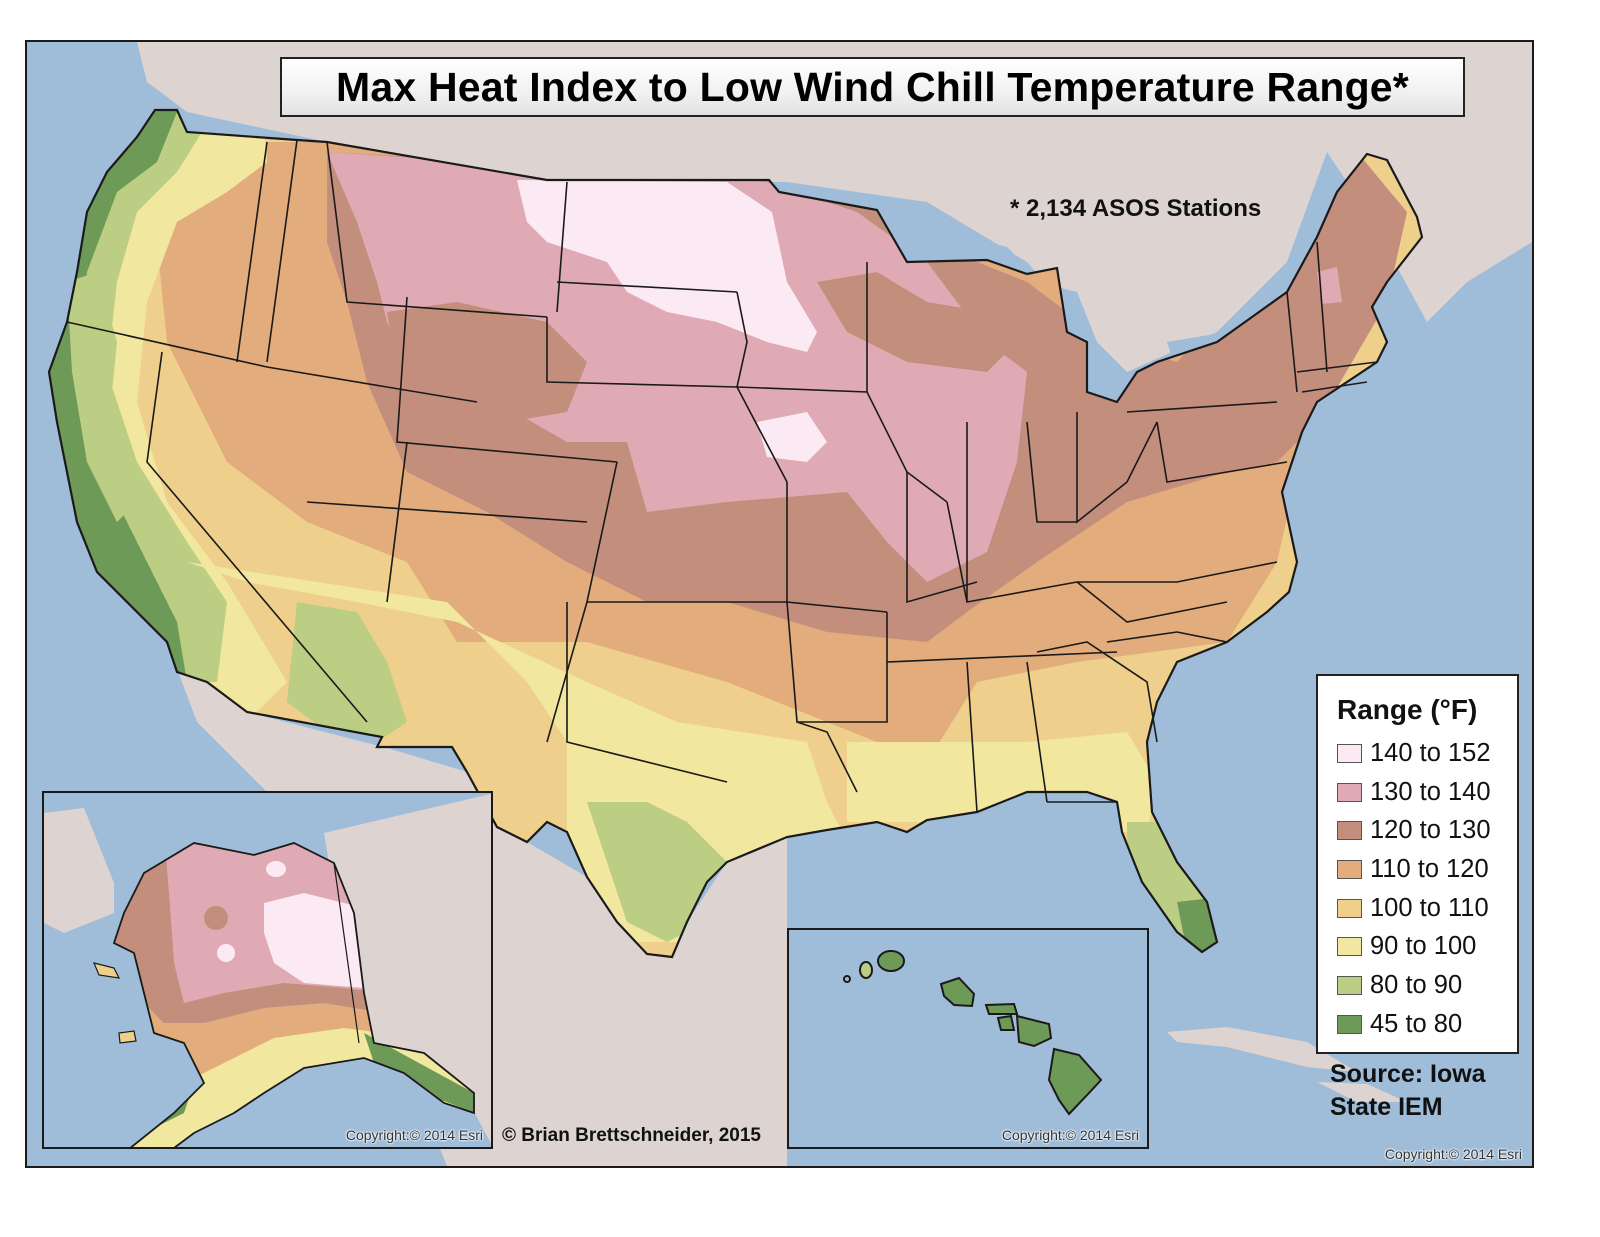 The image size is (1600, 1237). Describe the element at coordinates (414, 1135) in the screenshot. I see `alaska-copyright: Copyright:© 2014 Esri` at that location.